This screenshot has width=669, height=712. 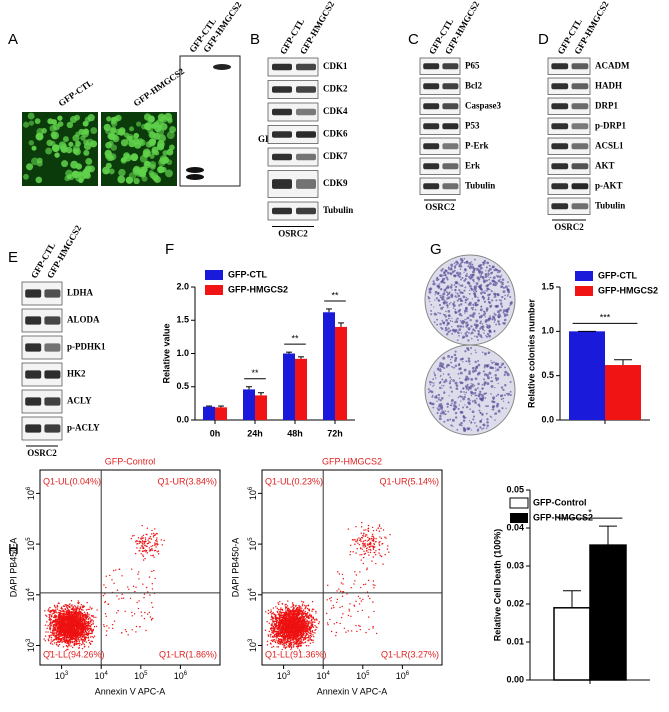 I want to click on y-tick-label: 0.02, so click(x=515, y=603).